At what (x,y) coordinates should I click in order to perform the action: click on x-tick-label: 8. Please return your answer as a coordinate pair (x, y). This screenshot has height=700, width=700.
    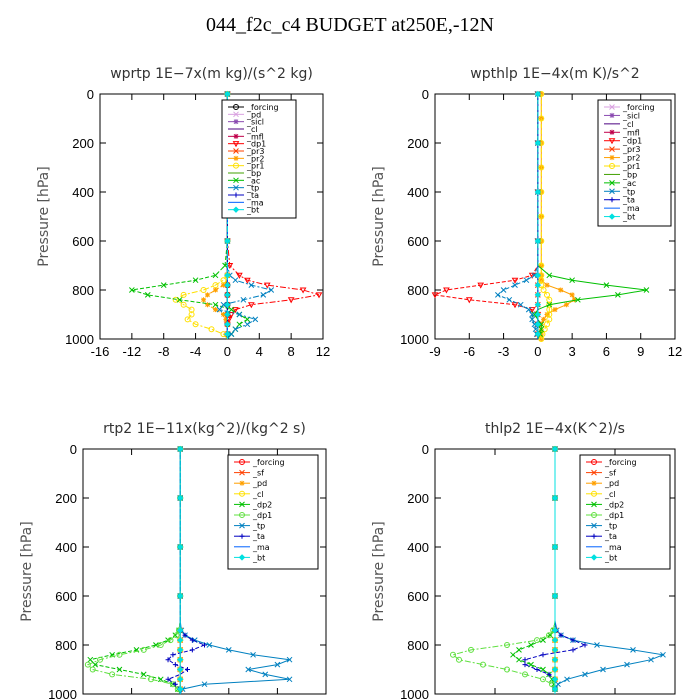
    Looking at the image, I should click on (291, 351).